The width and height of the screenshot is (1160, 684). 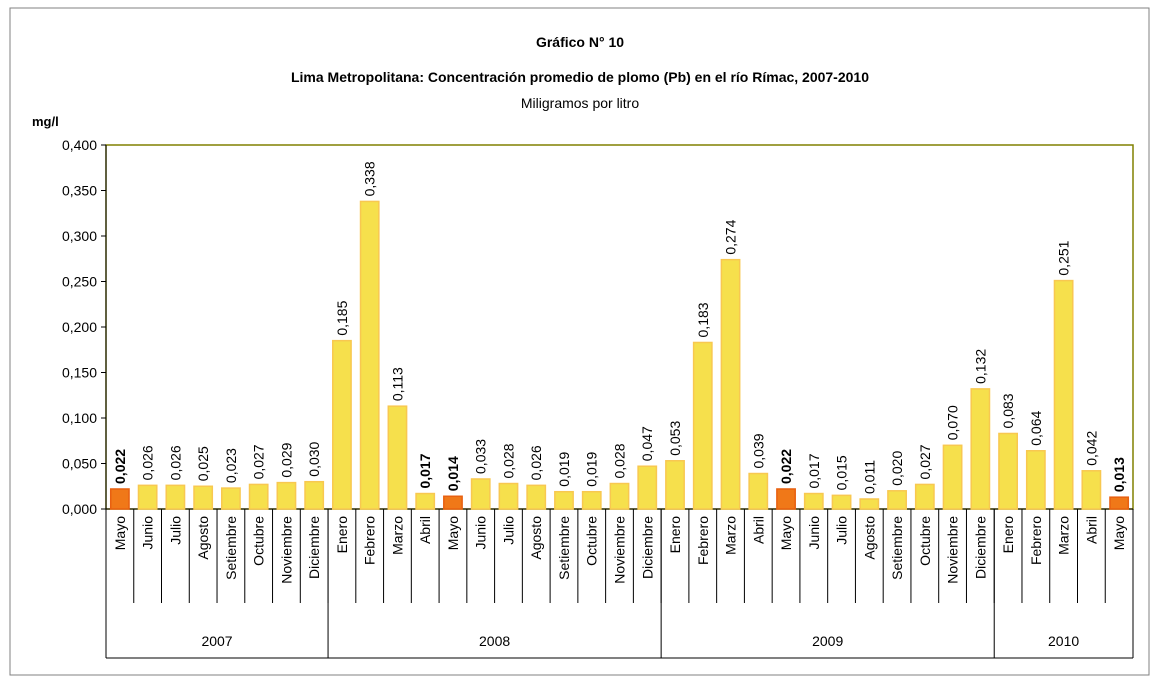 What do you see at coordinates (494, 641) in the screenshot?
I see `group-label: 2008` at bounding box center [494, 641].